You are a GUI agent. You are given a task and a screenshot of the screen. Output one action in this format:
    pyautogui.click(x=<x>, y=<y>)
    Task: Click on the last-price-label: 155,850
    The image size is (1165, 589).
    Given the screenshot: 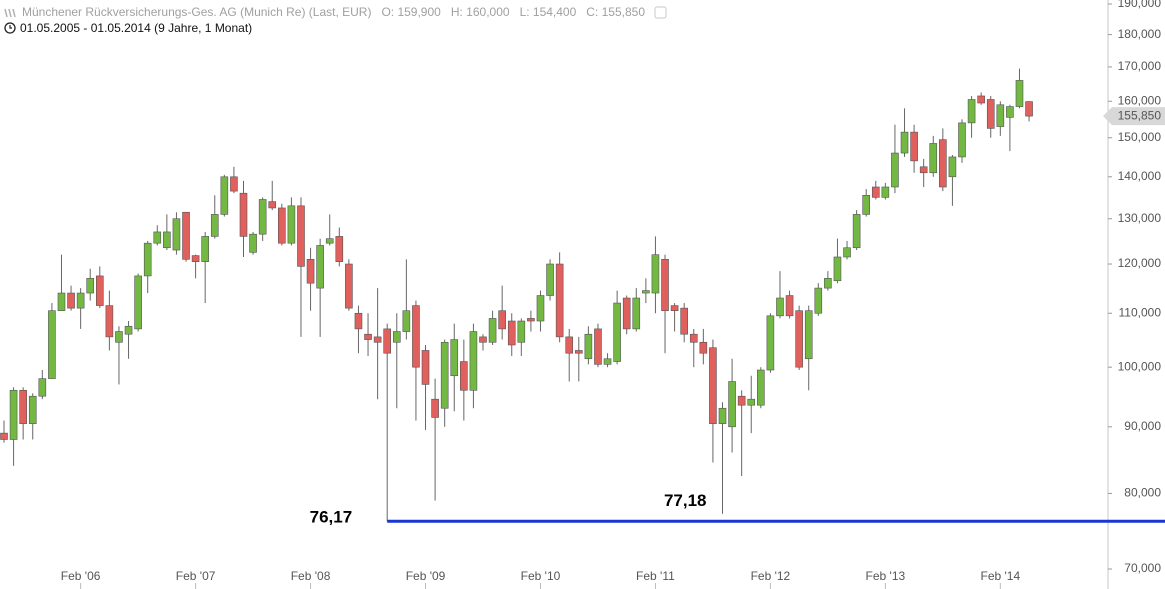 What is the action you would take?
    pyautogui.click(x=1140, y=115)
    